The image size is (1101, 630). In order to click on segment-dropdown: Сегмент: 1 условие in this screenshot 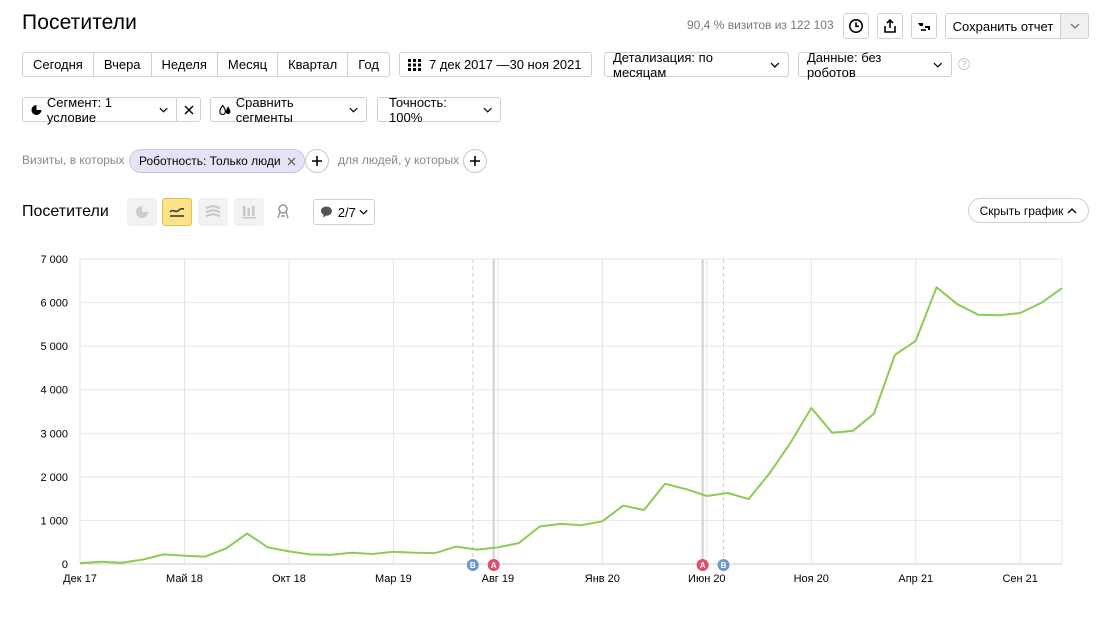, I will do `click(99, 109)`.